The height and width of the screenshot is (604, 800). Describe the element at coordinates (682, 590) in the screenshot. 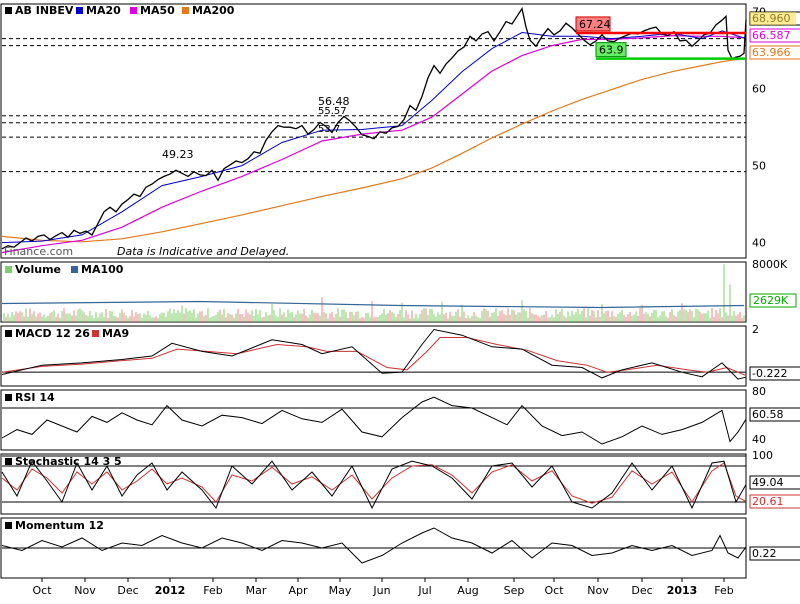

I see `x-label-15: 2013` at that location.